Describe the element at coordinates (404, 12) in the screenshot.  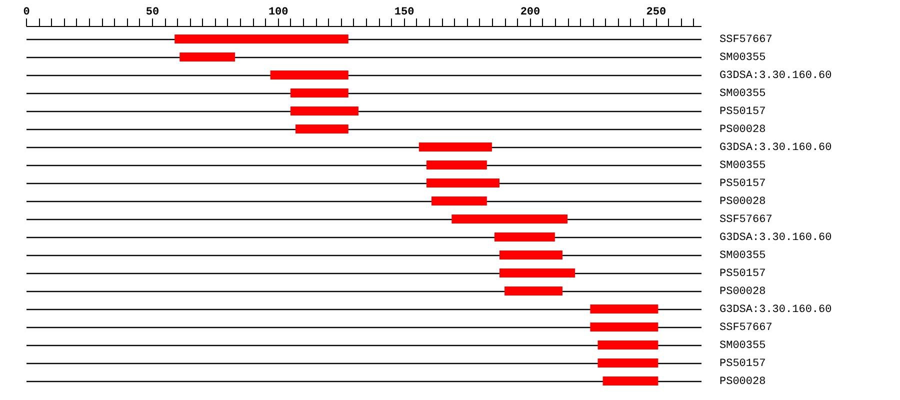
I see `x-tick-label: 150` at that location.